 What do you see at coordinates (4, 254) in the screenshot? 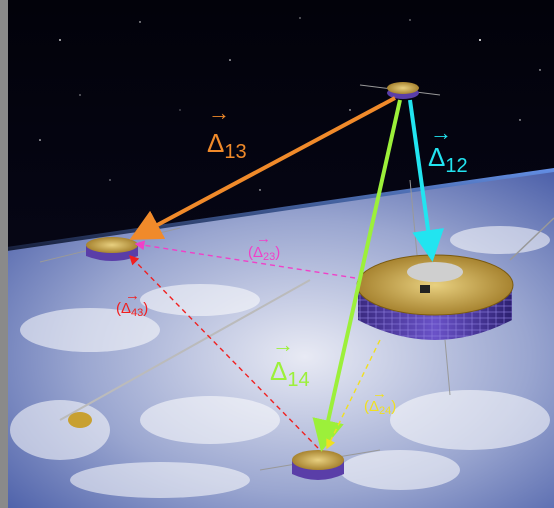
I see `left-frame-border` at bounding box center [4, 254].